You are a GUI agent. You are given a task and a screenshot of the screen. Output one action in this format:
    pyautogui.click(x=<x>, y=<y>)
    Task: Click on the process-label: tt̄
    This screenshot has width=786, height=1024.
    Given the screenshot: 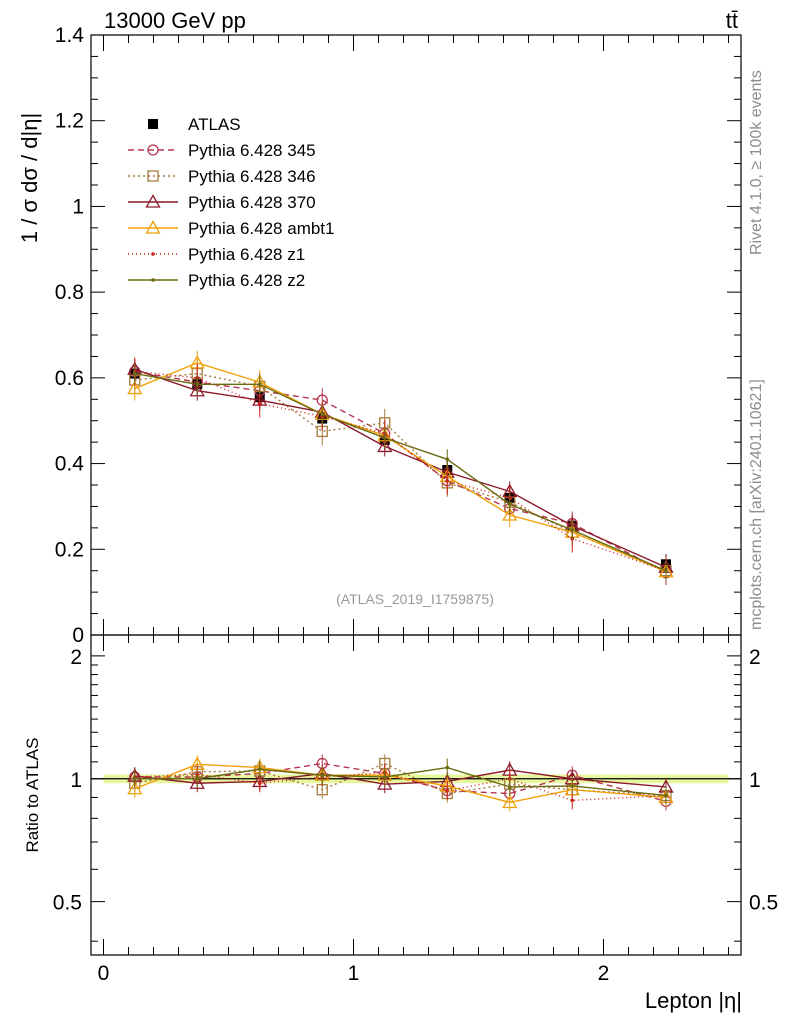 What is the action you would take?
    pyautogui.click(x=732, y=20)
    